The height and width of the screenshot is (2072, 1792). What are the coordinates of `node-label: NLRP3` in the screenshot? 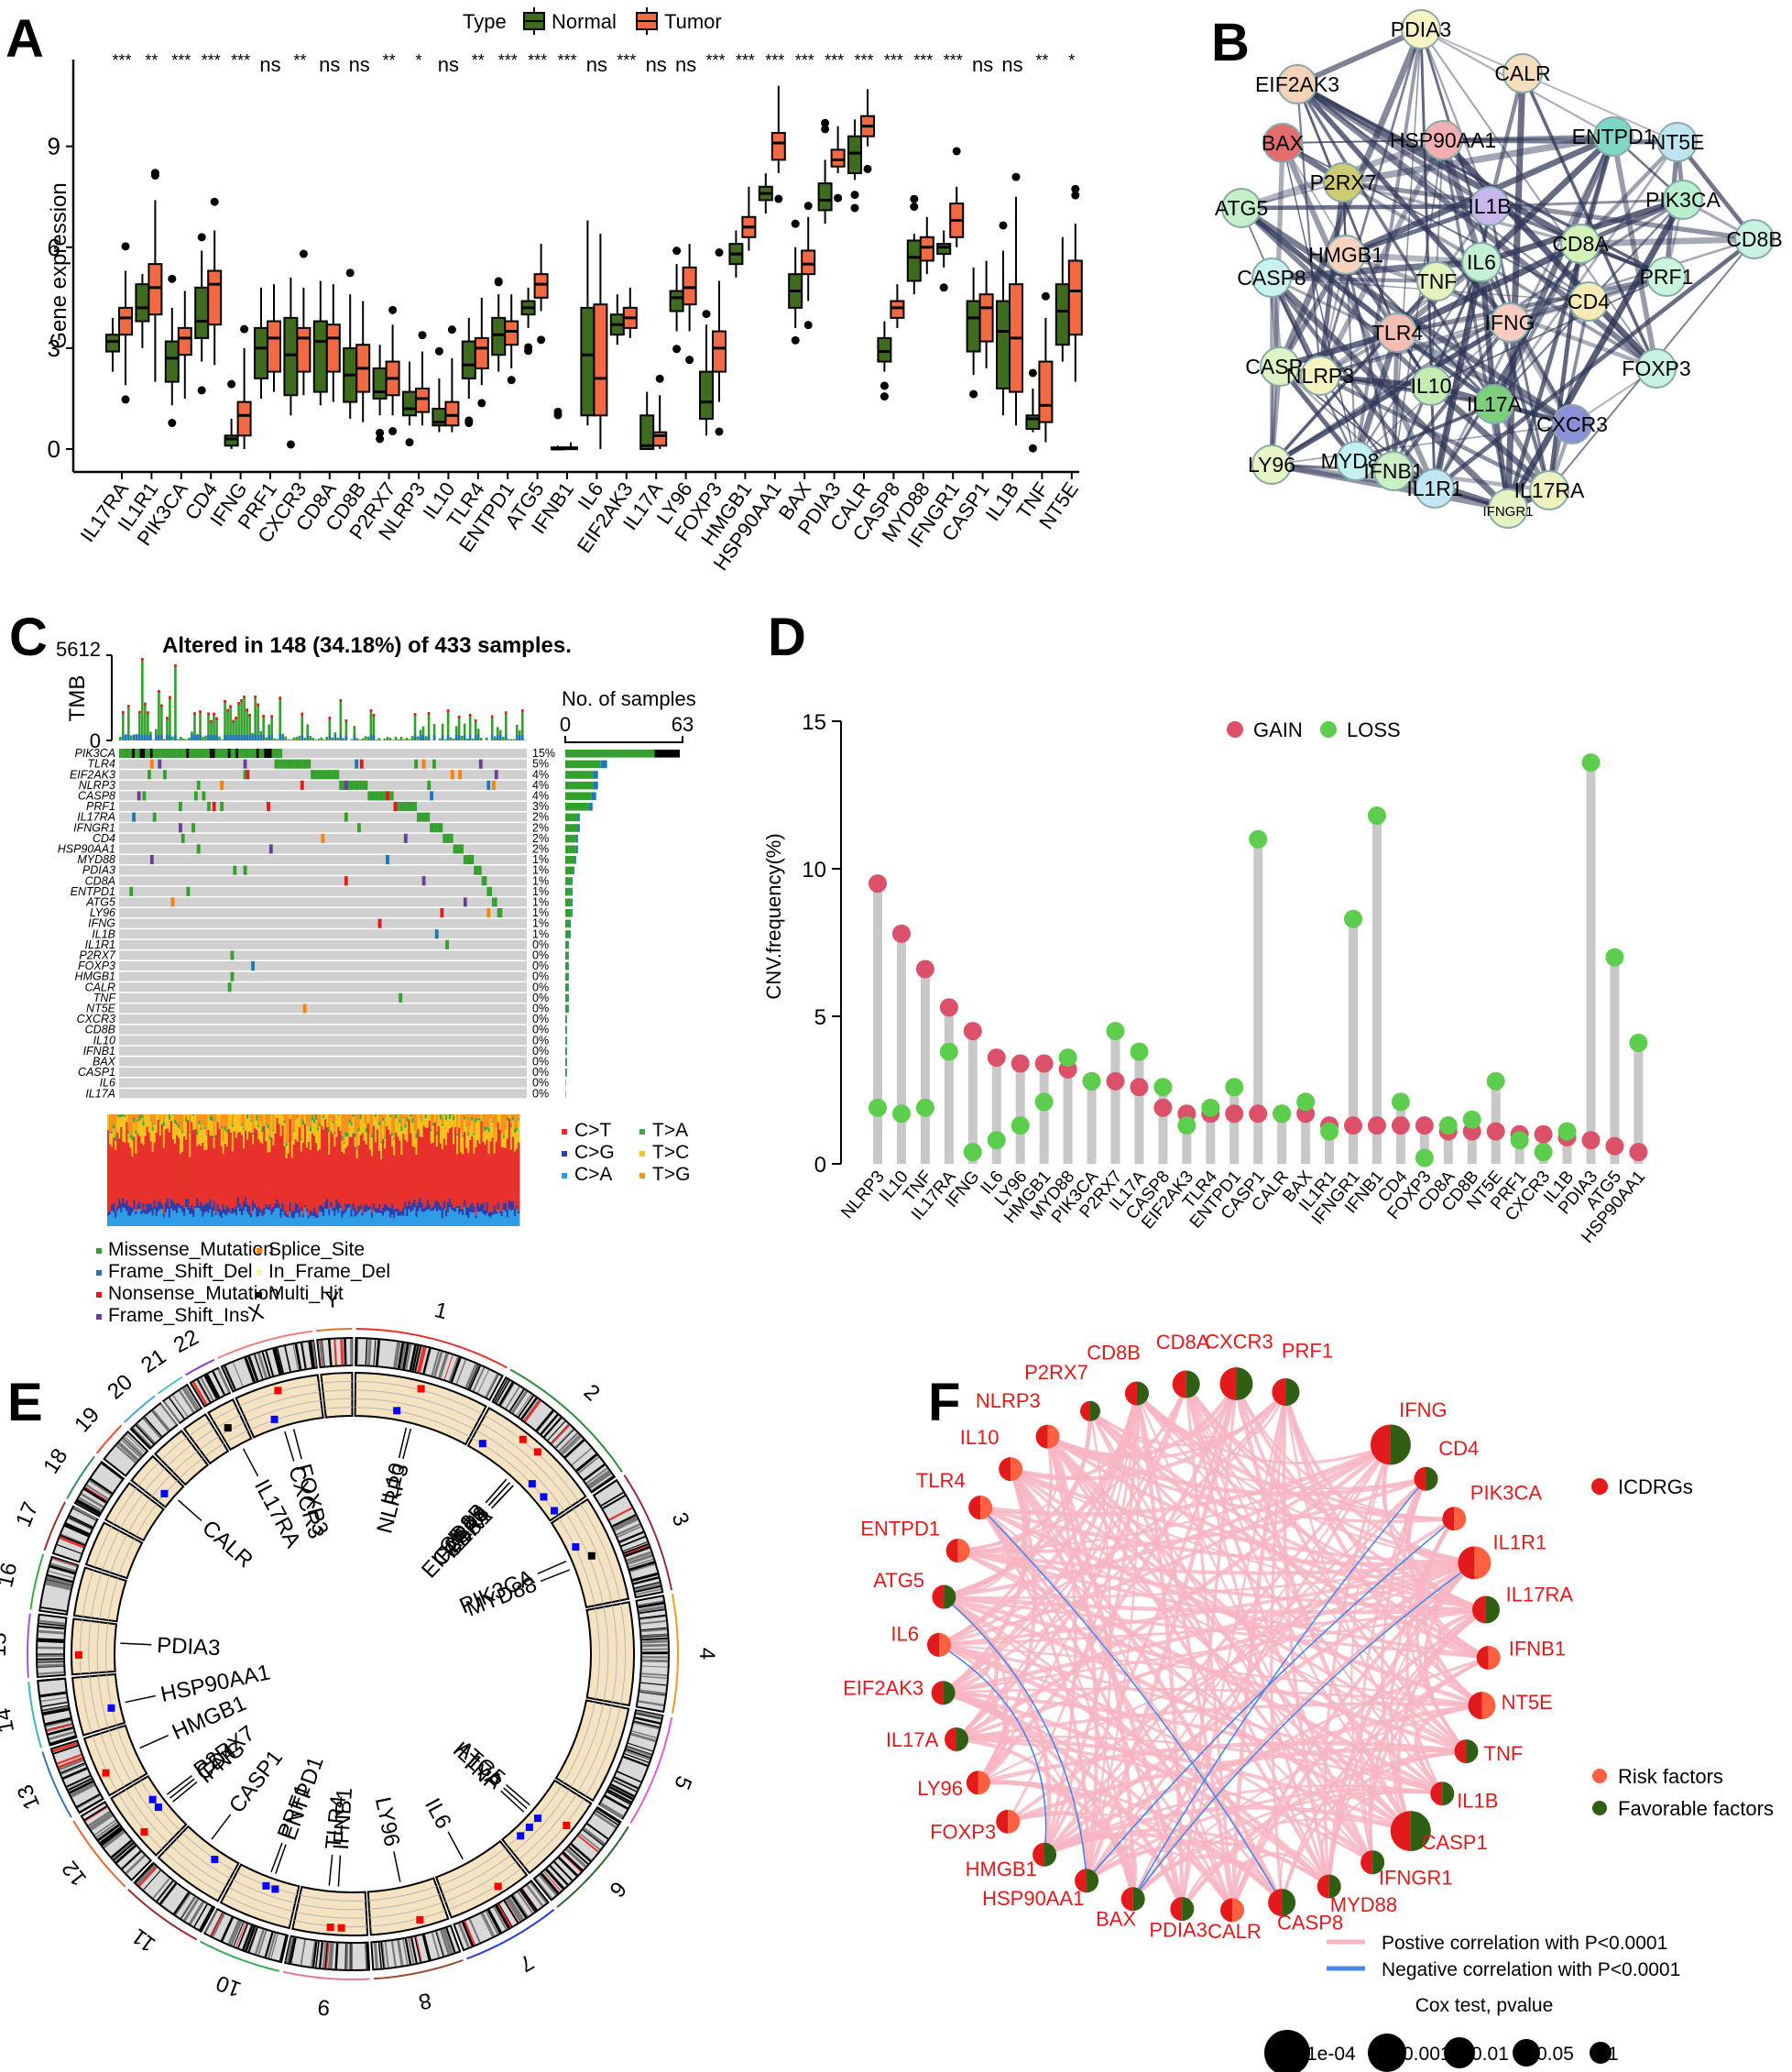 It's located at (1320, 376).